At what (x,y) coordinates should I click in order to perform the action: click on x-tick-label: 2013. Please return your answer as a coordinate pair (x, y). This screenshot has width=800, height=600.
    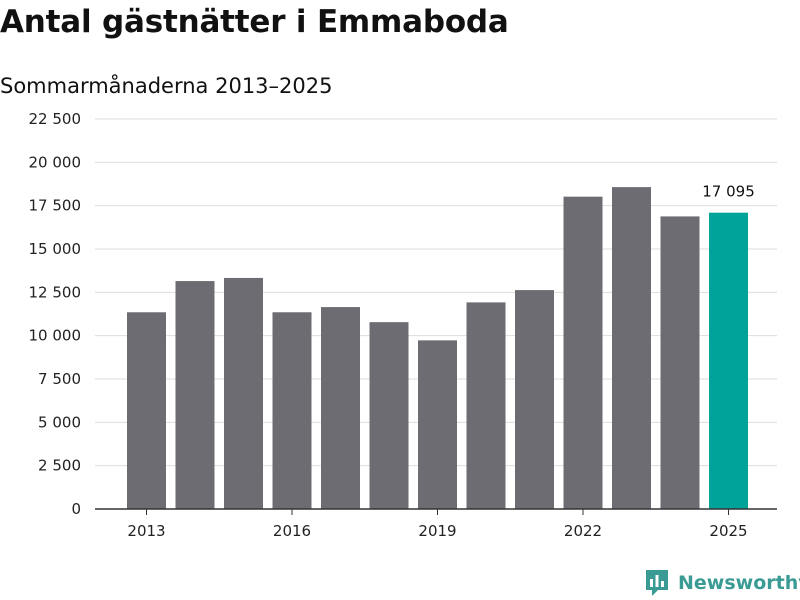
    Looking at the image, I should click on (146, 531).